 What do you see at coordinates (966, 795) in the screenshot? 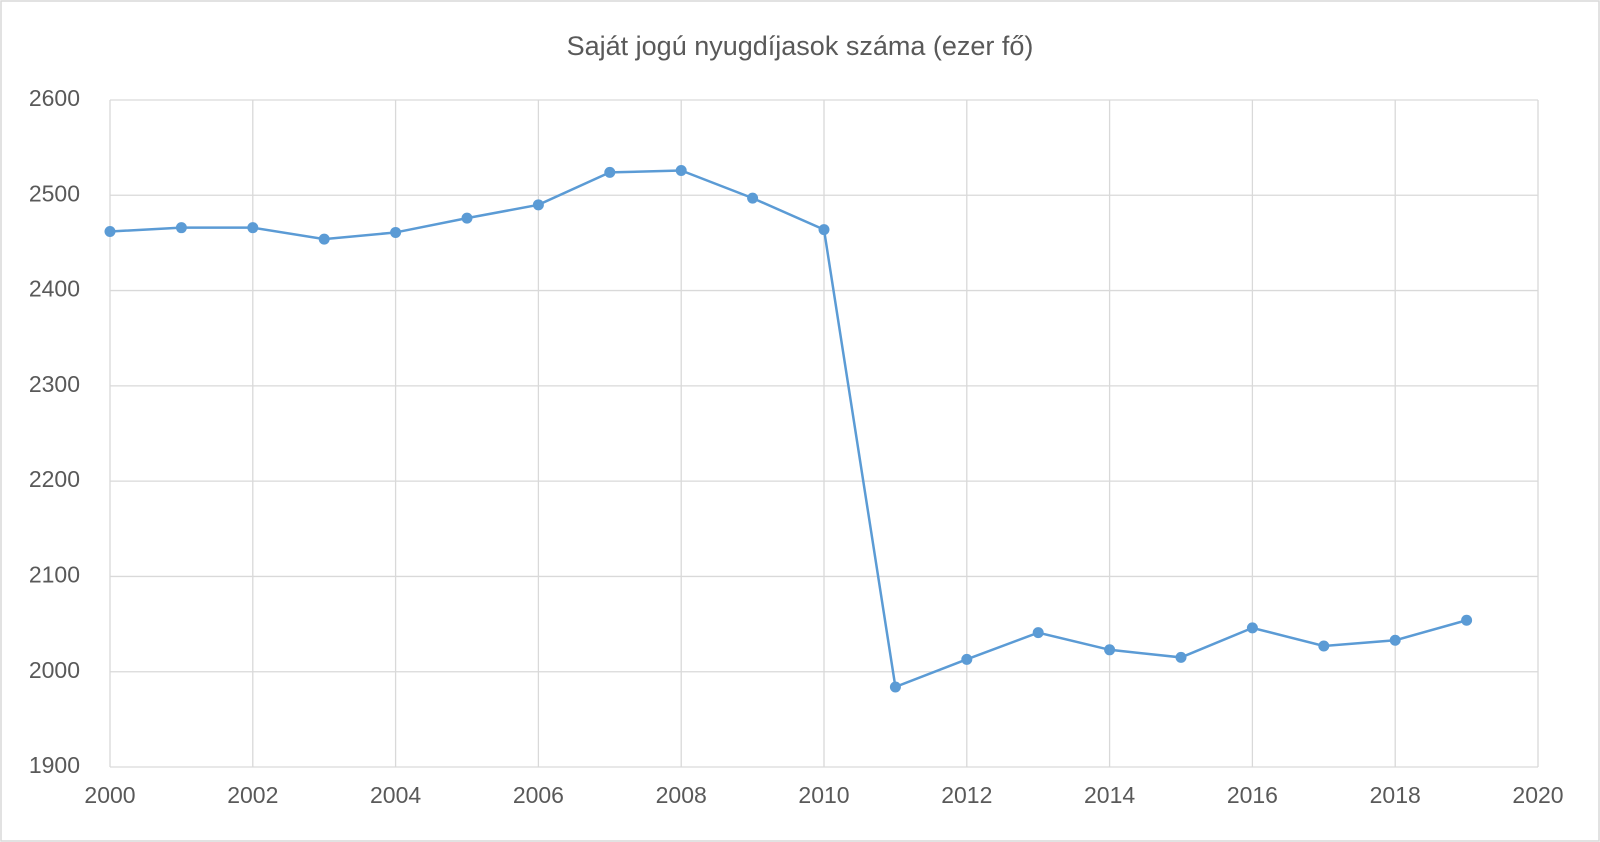
I see `x-tick-label: 2012` at bounding box center [966, 795].